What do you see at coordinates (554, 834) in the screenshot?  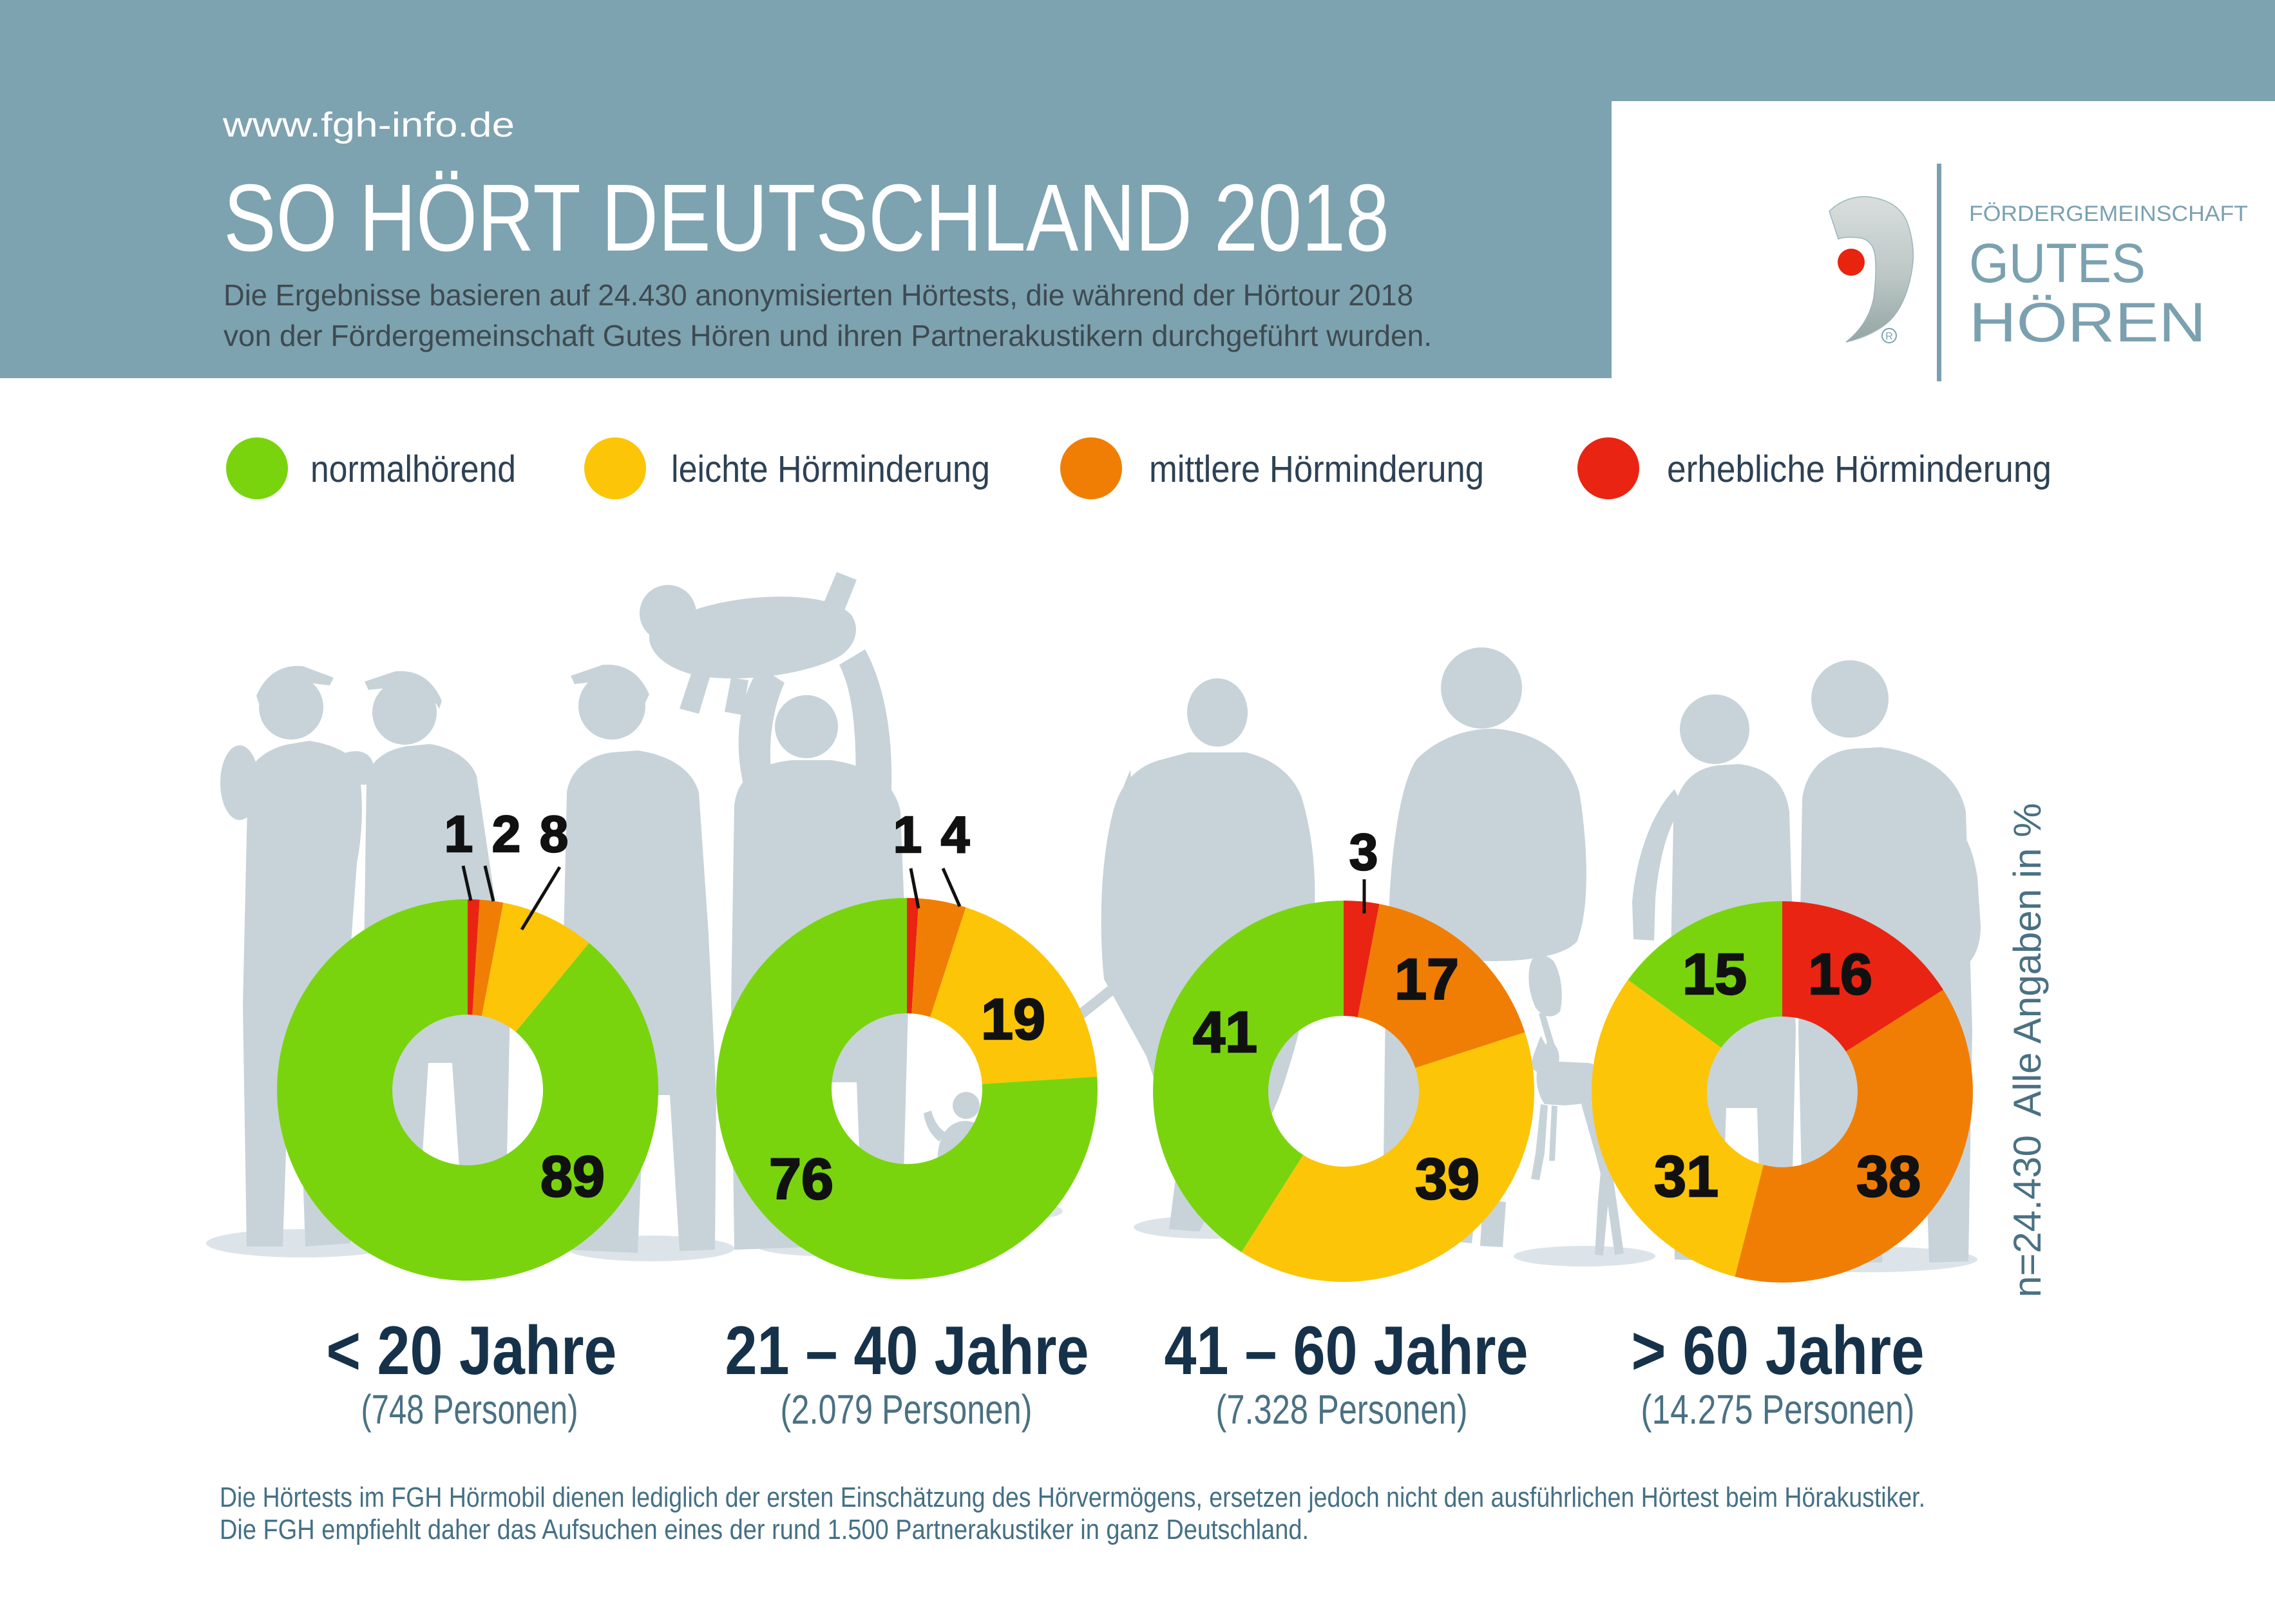 I see `svg-text: 8` at bounding box center [554, 834].